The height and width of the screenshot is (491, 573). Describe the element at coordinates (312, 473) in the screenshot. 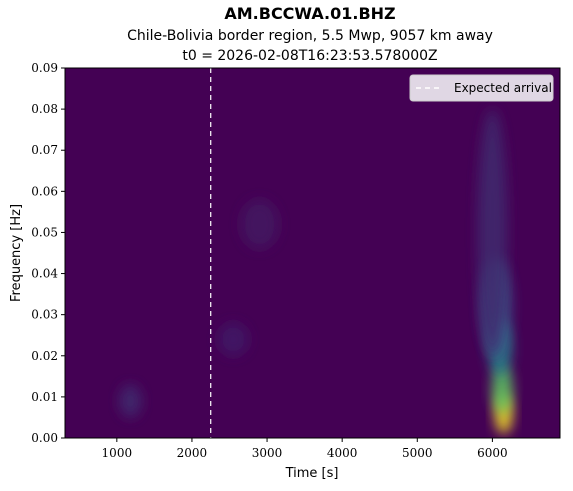

I see `x-axis-label: Time [s]` at that location.